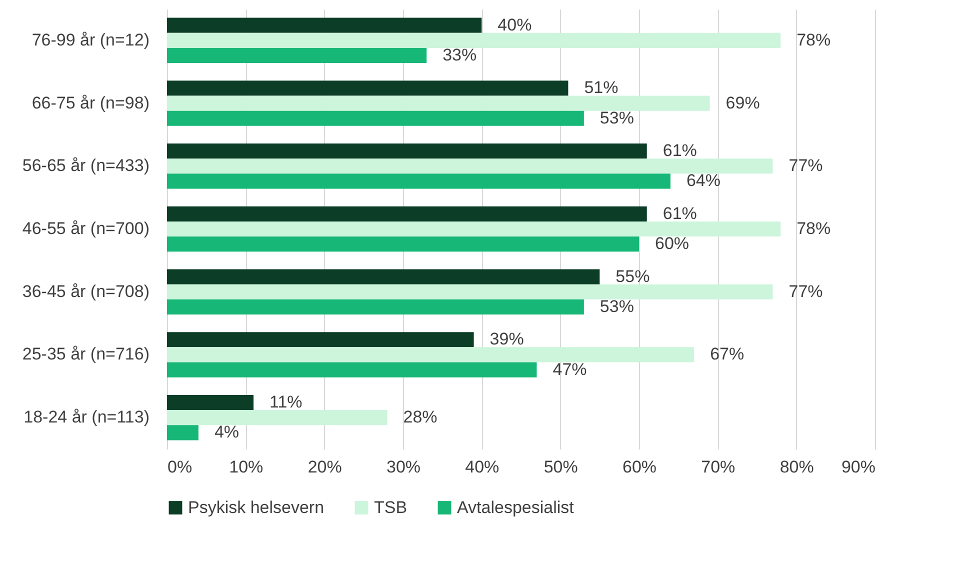  Describe the element at coordinates (86, 354) in the screenshot. I see `y-tick-label: 25-35 år (n=716)` at that location.